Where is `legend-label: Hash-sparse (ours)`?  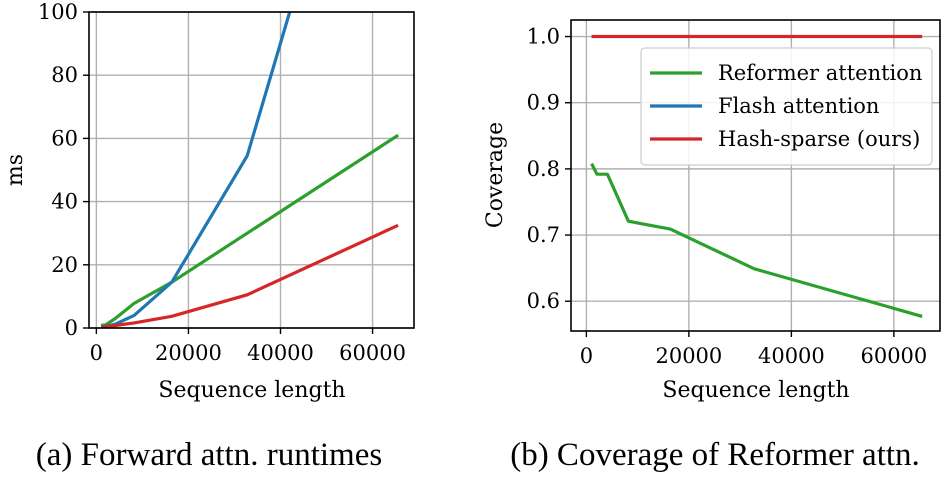
legend-label: Hash-sparse (ours) is located at coordinates (819, 139).